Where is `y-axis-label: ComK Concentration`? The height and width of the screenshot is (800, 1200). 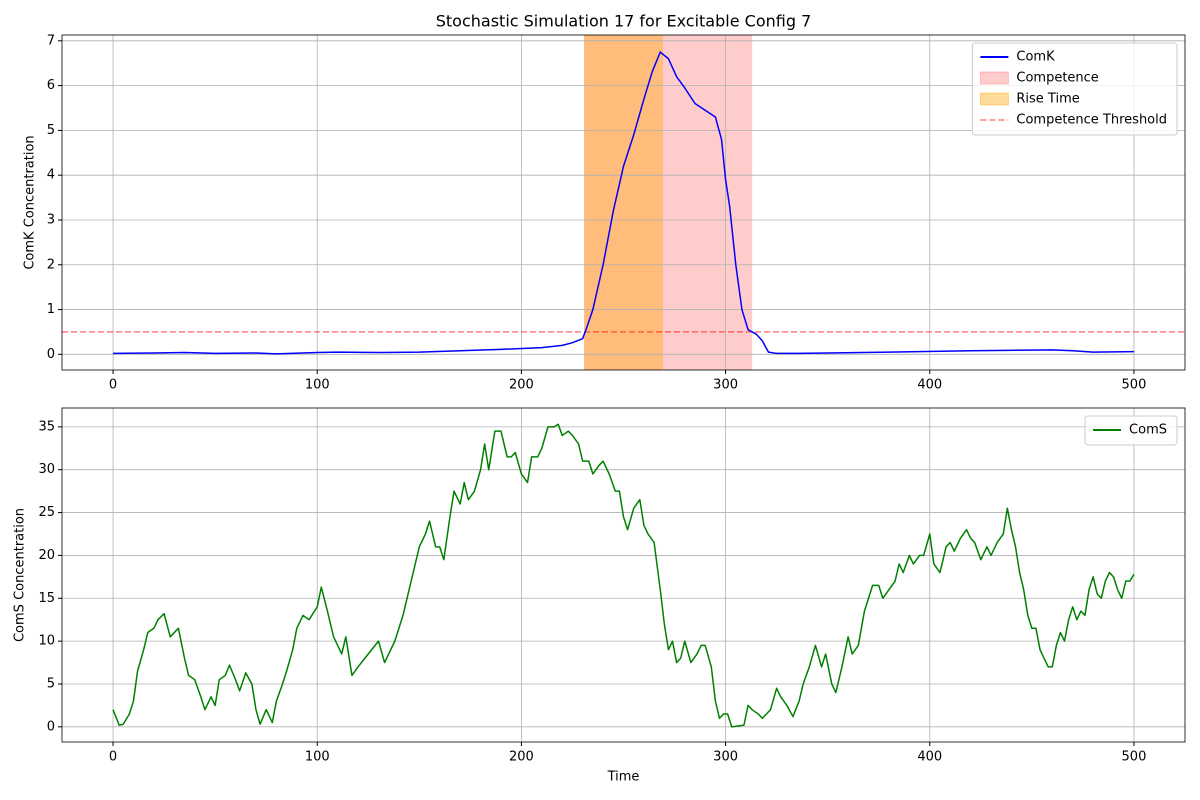
y-axis-label: ComK Concentration is located at coordinates (30, 202).